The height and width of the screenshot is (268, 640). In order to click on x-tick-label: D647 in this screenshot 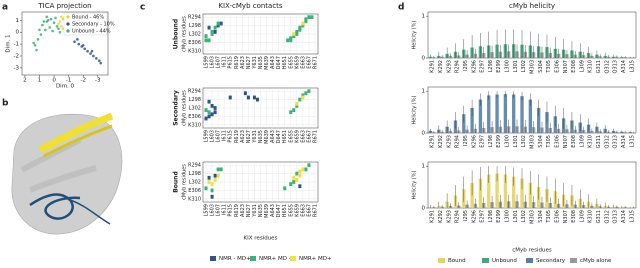, I will do `click(279, 210)`.